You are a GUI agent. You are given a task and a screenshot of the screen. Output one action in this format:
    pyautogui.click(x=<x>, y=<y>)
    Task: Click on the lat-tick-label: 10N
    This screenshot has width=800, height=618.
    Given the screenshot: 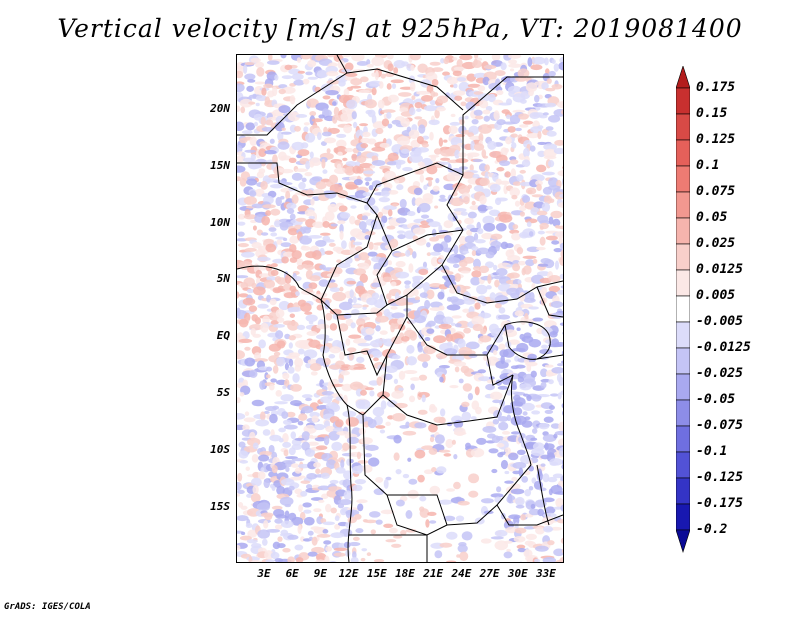 What is the action you would take?
    pyautogui.click(x=220, y=222)
    